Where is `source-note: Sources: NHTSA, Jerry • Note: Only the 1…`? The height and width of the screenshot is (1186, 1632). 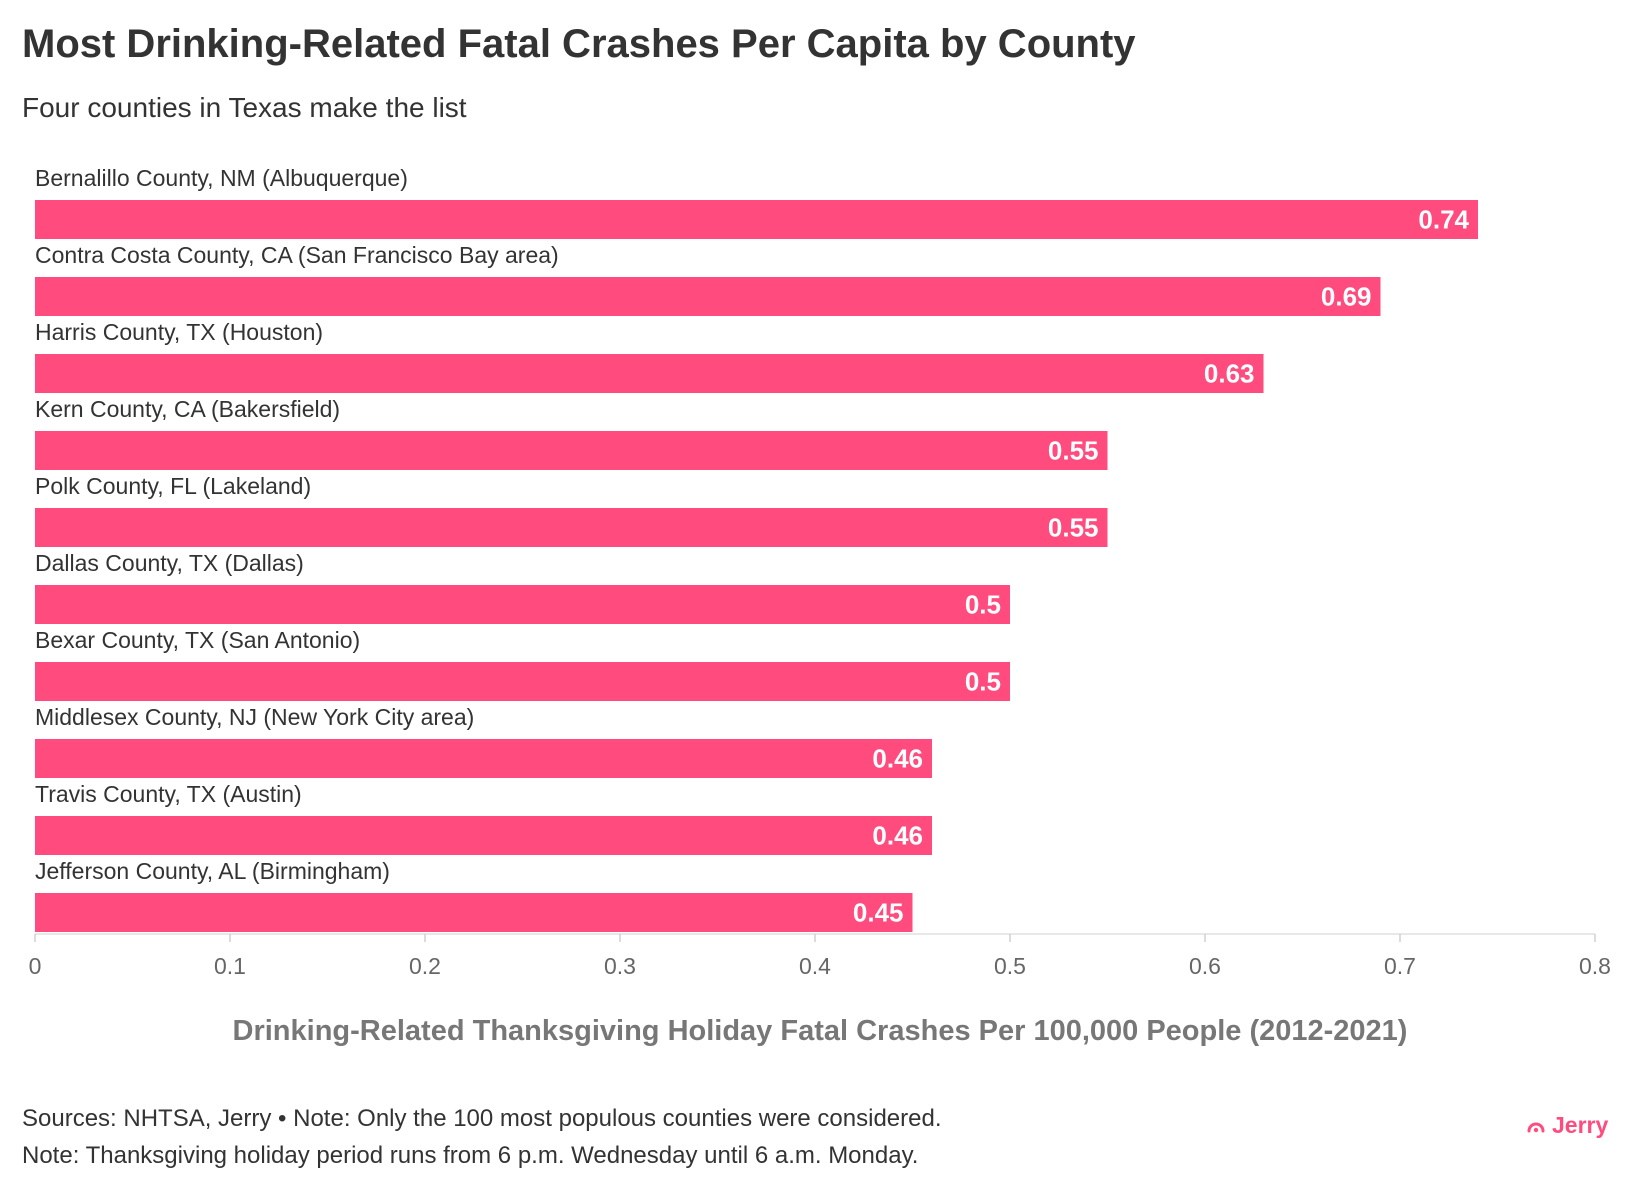 source-note: Sources: NHTSA, Jerry • Note: Only the 1… is located at coordinates (482, 1118).